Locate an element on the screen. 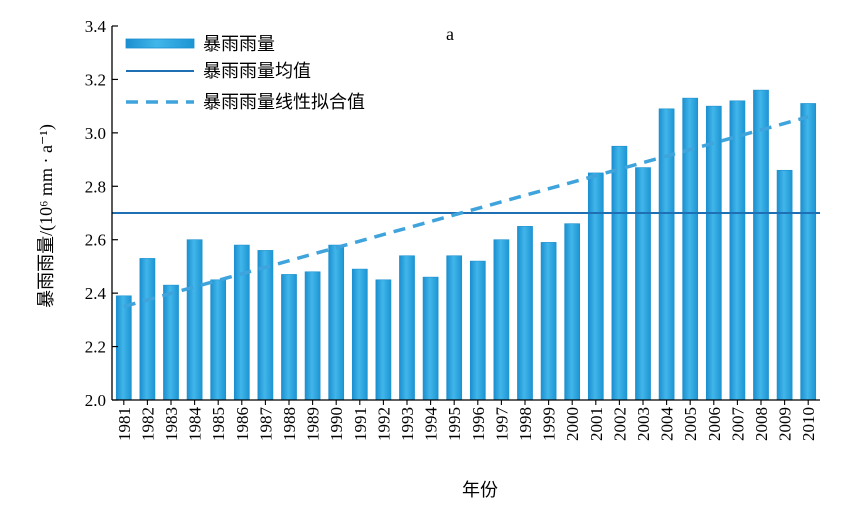 The width and height of the screenshot is (842, 512). x-tick-label: 1999 is located at coordinates (549, 424).